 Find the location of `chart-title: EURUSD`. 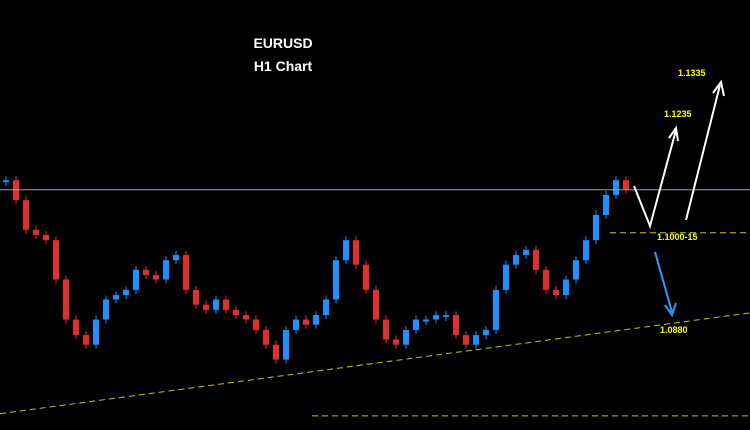

chart-title: EURUSD is located at coordinates (282, 43).